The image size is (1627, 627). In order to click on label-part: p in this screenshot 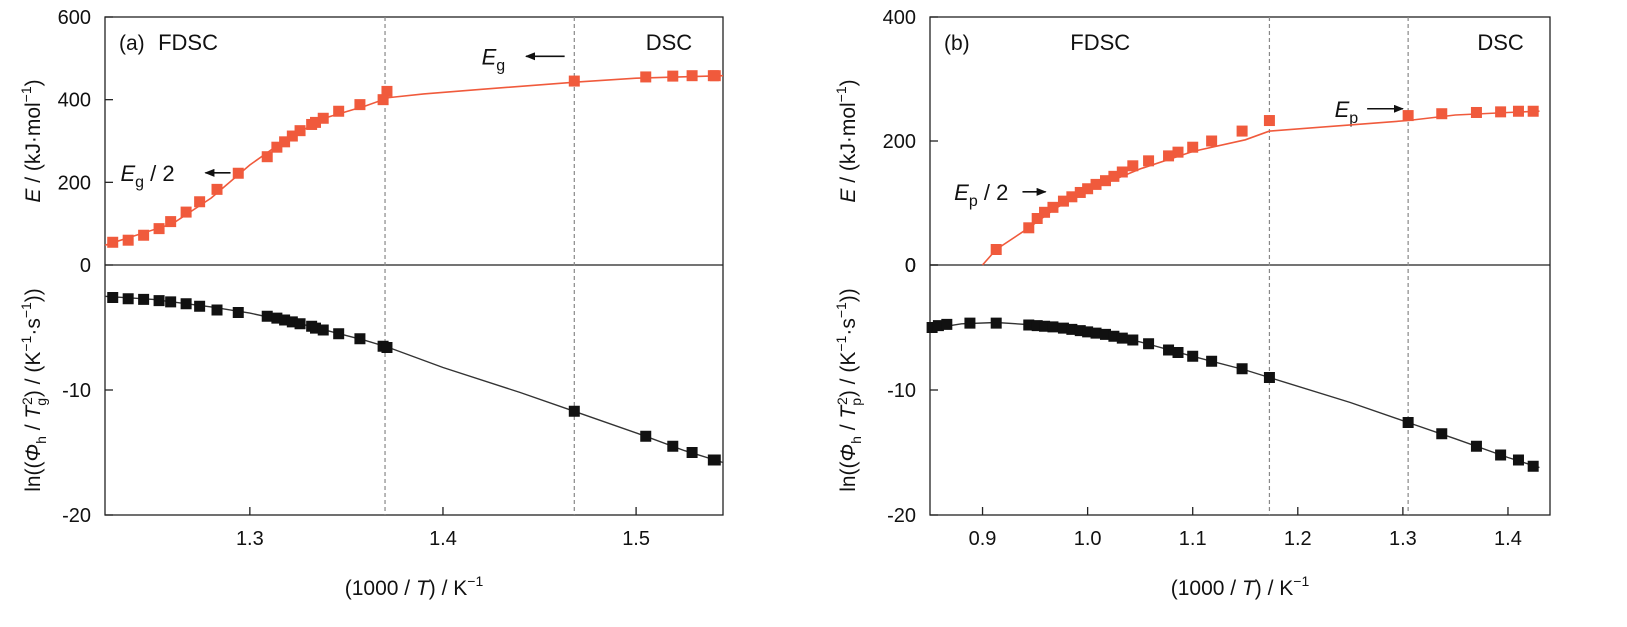, I will do `click(973, 201)`.